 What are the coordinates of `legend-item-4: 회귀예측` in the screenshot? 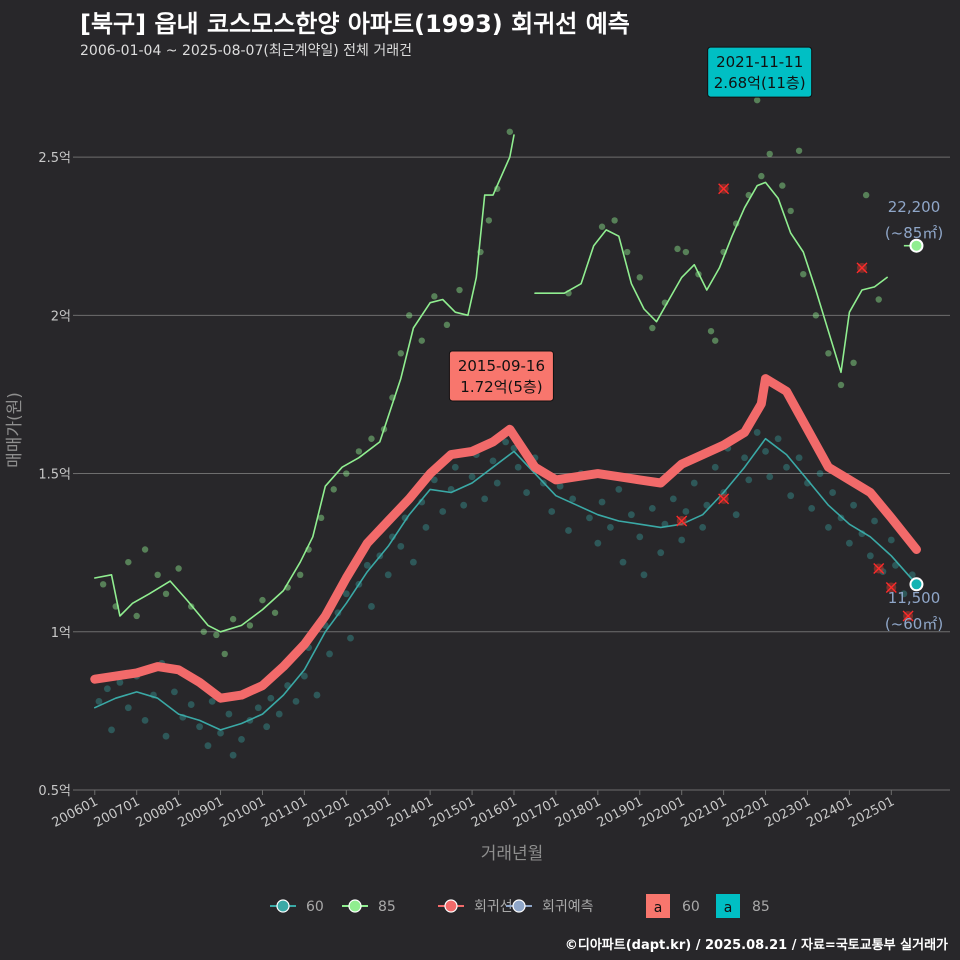 It's located at (550, 907).